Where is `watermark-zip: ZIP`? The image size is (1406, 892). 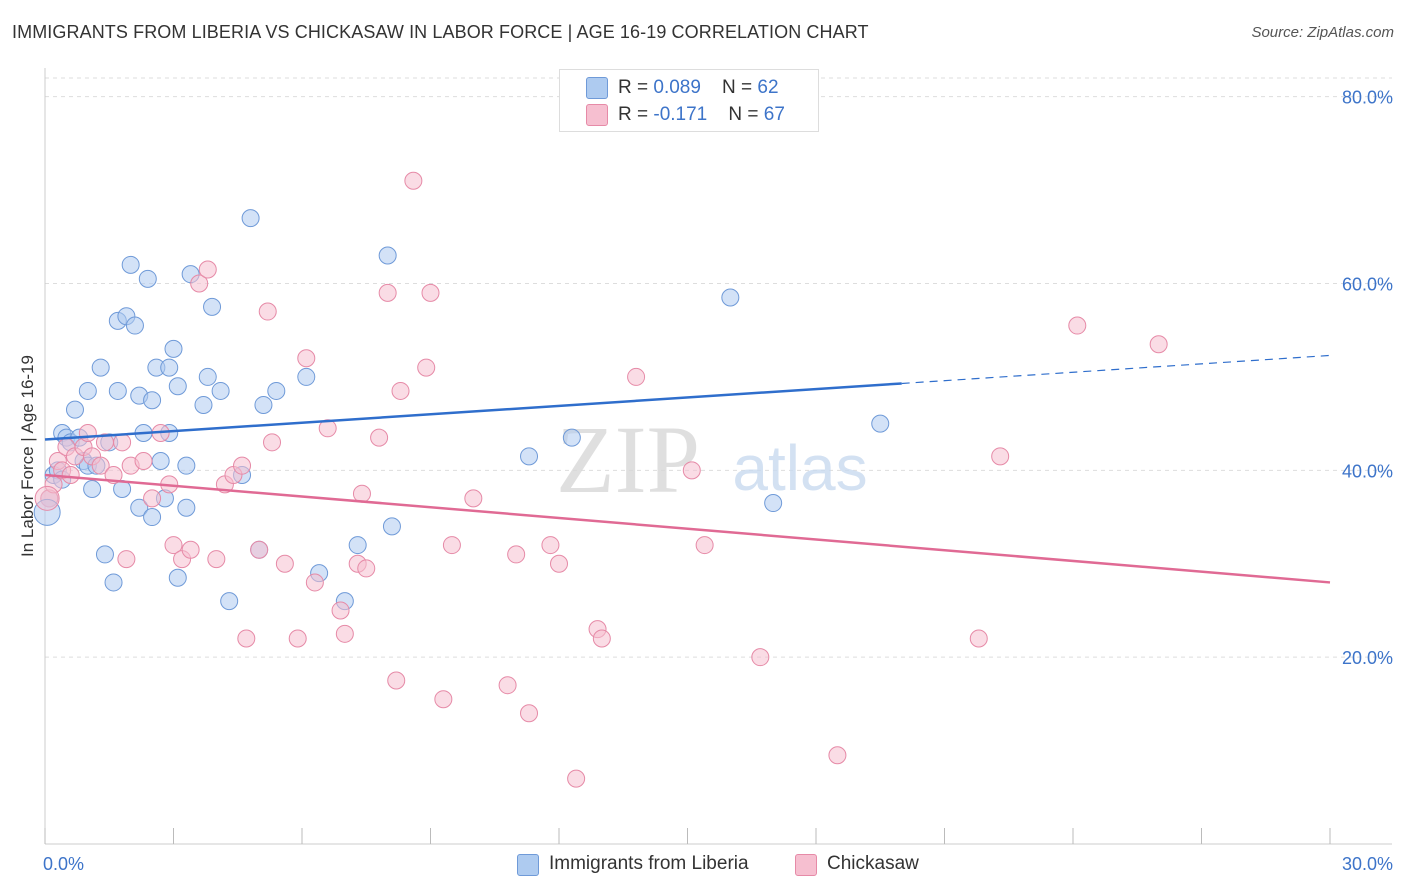
watermark-zip: ZIP is located at coordinates (628, 459).